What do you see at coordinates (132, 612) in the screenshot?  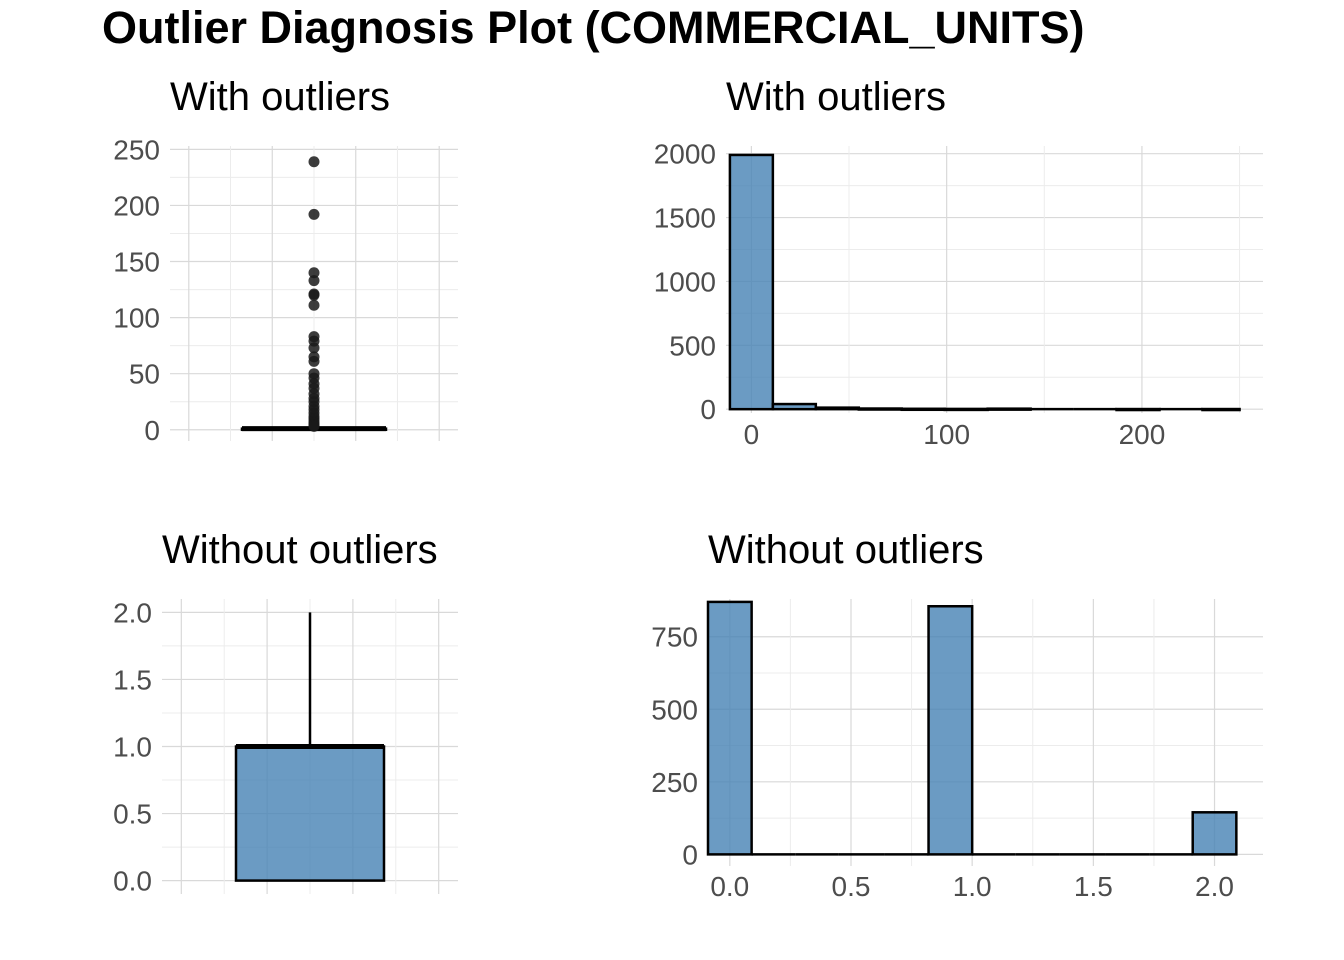 I see `y-tick-label: 2.0` at bounding box center [132, 612].